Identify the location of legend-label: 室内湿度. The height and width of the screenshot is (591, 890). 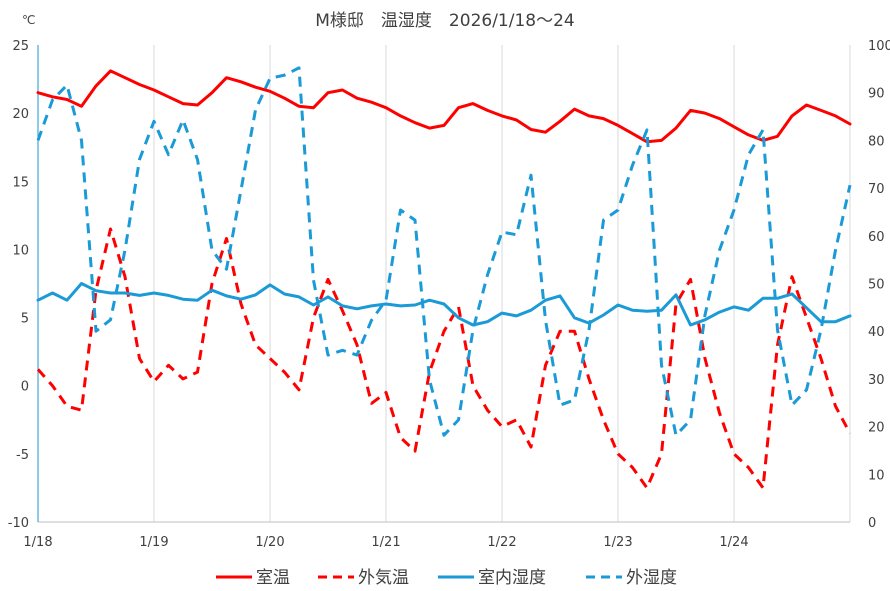
(512, 578).